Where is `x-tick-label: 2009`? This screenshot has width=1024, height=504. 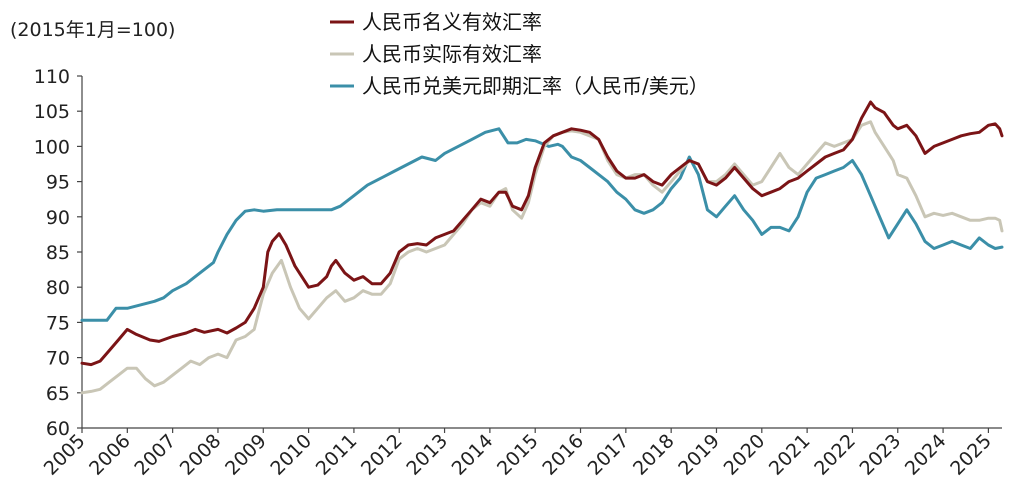
x-tick-label: 2009 is located at coordinates (246, 455).